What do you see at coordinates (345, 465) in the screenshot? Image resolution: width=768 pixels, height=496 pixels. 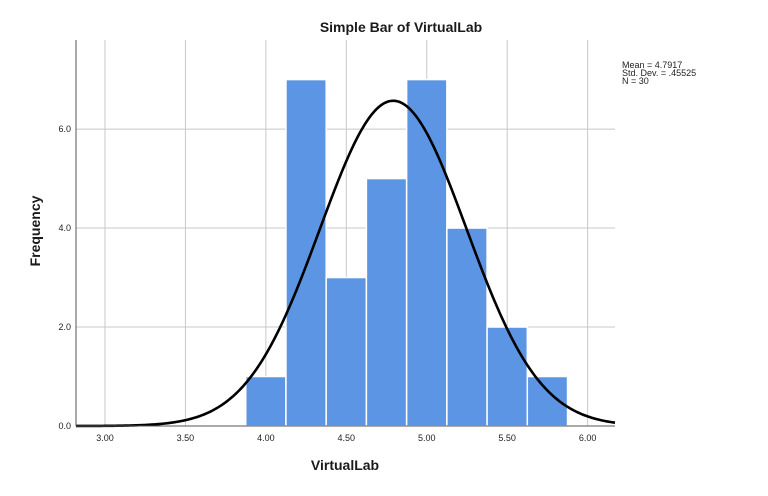 I see `x-axis-title: VirtualLab` at bounding box center [345, 465].